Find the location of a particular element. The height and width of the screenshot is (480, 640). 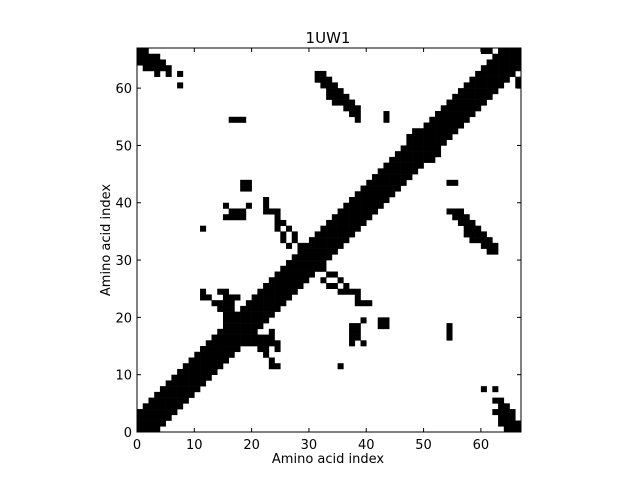

x-tick-label: 20 is located at coordinates (251, 445).